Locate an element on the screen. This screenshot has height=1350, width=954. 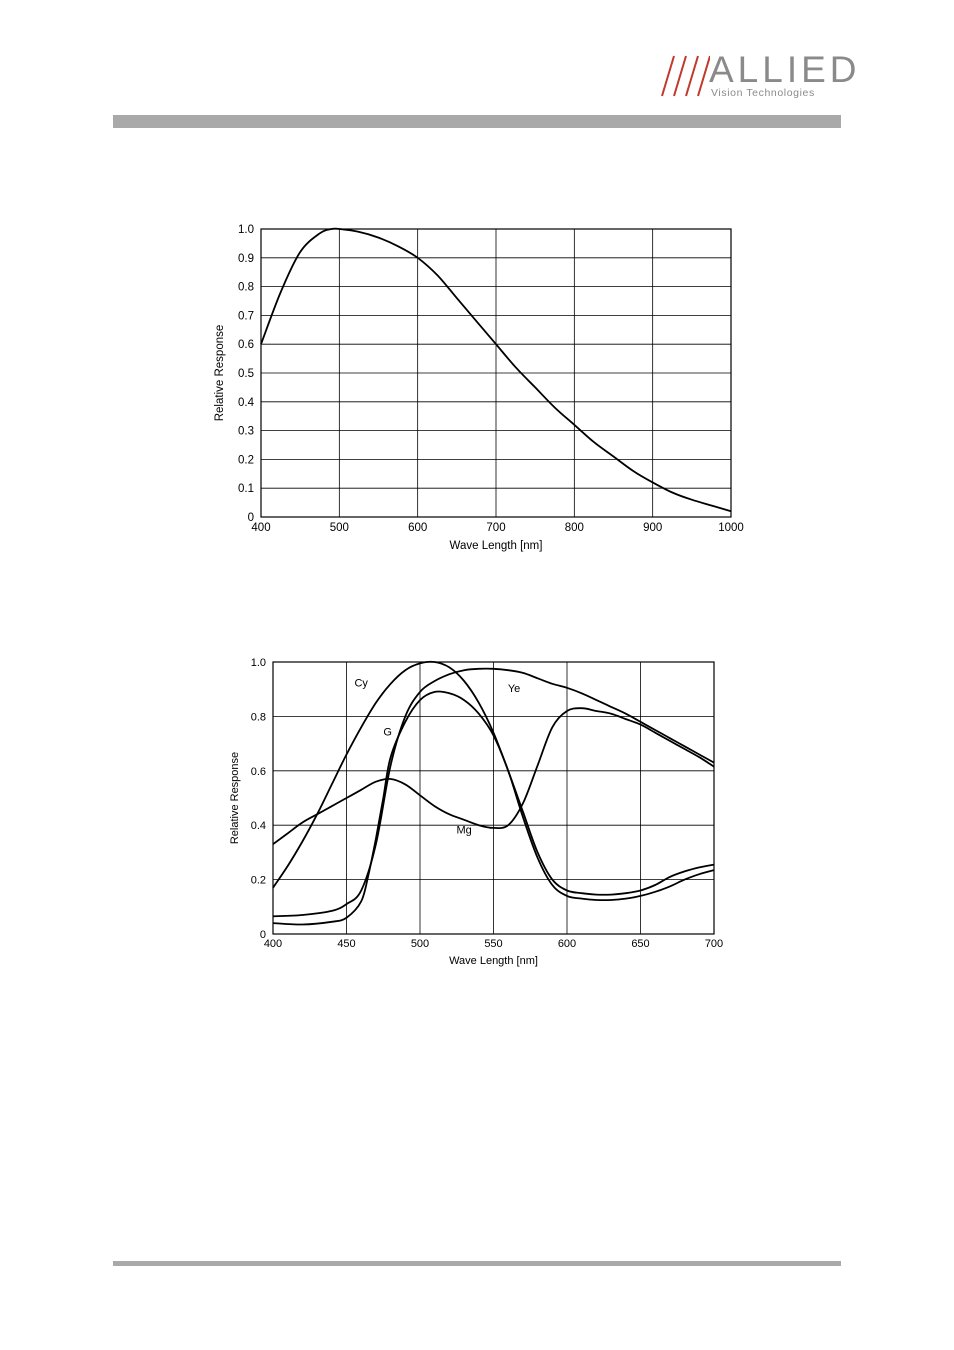
y-tick-label: 0.5 is located at coordinates (246, 374).